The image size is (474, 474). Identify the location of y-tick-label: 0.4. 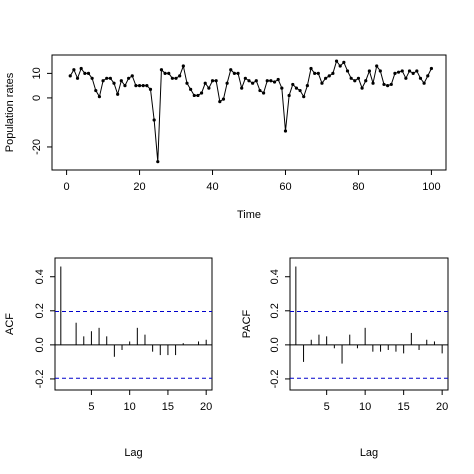
(40, 276).